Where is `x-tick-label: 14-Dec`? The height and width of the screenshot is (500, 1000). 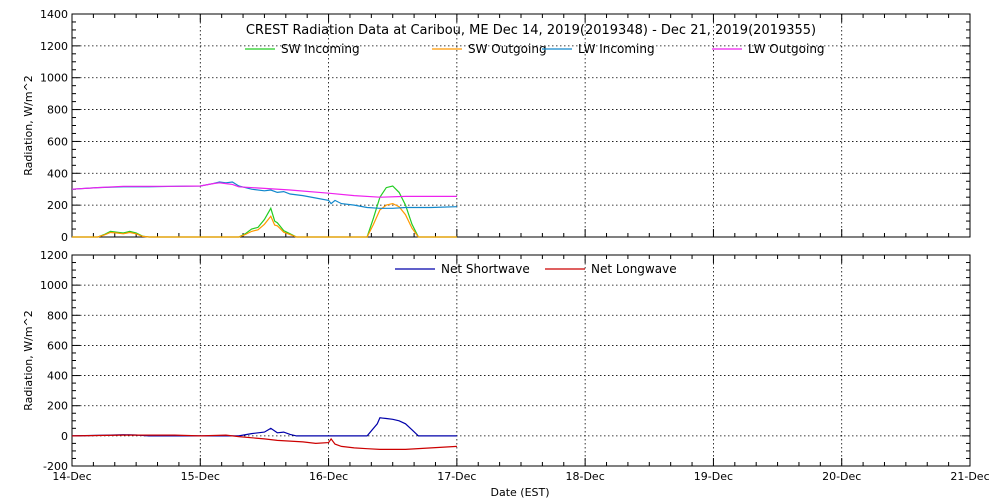 x-tick-label: 14-Dec is located at coordinates (71, 476).